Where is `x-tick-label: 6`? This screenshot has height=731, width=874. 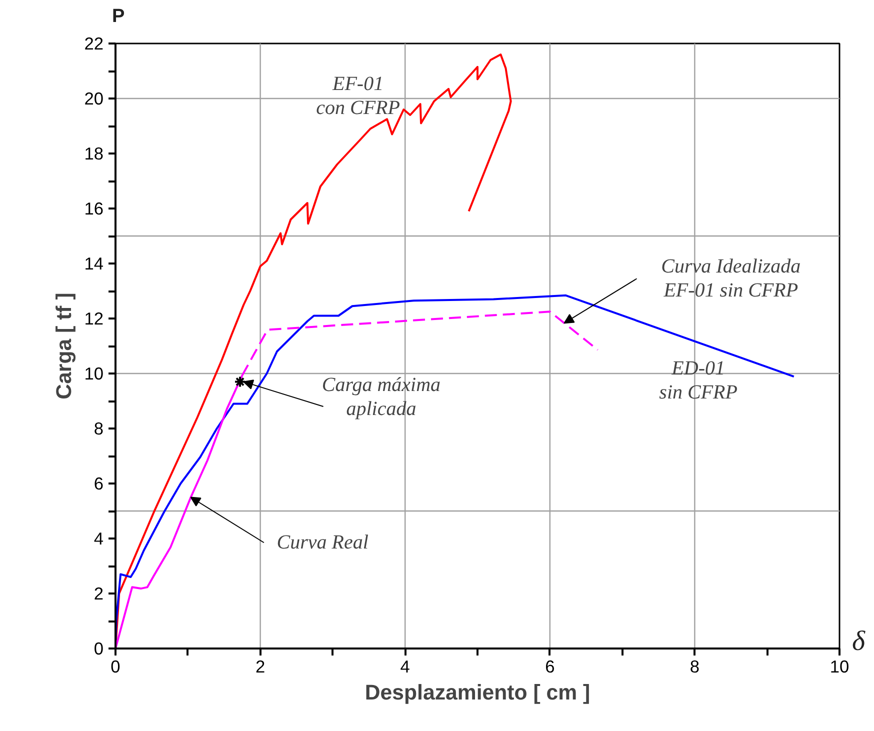 x-tick-label: 6 is located at coordinates (550, 666).